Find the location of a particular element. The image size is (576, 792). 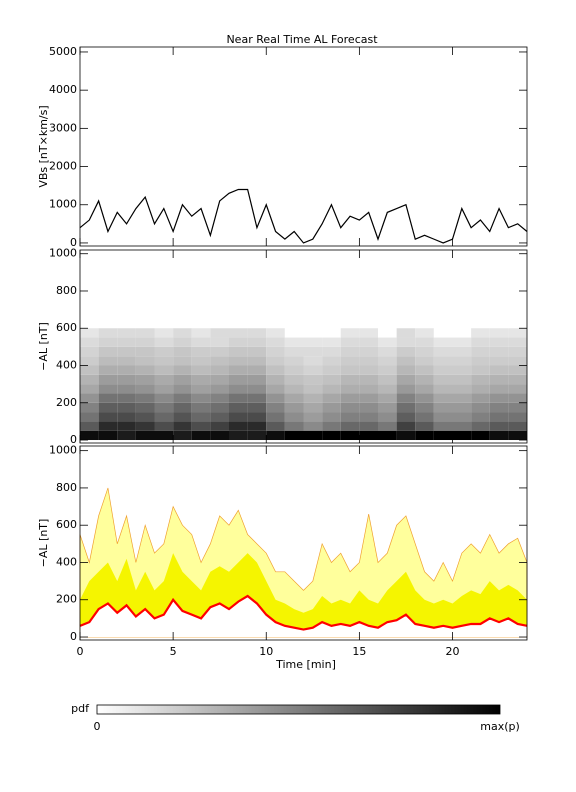

median-line is located at coordinates (303, 612).